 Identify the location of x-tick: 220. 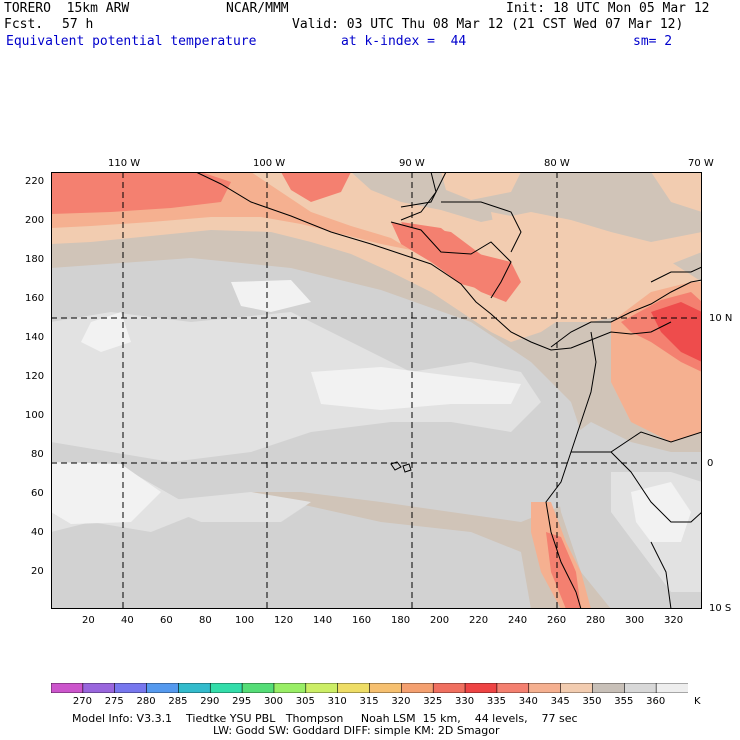
(479, 620).